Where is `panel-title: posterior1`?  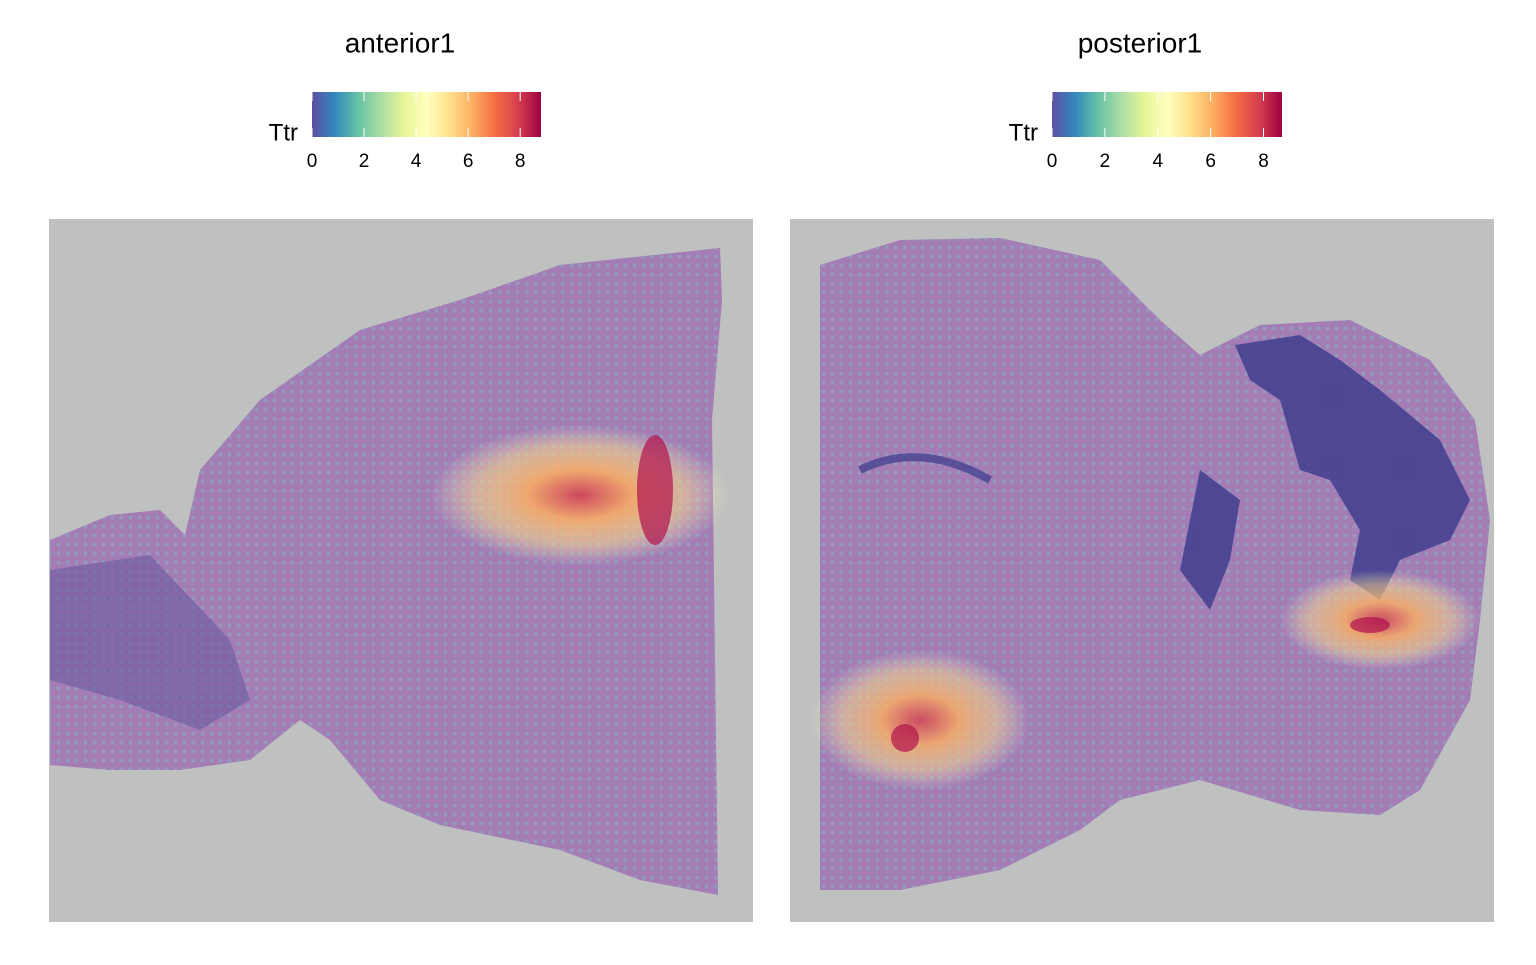 panel-title: posterior1 is located at coordinates (1140, 42).